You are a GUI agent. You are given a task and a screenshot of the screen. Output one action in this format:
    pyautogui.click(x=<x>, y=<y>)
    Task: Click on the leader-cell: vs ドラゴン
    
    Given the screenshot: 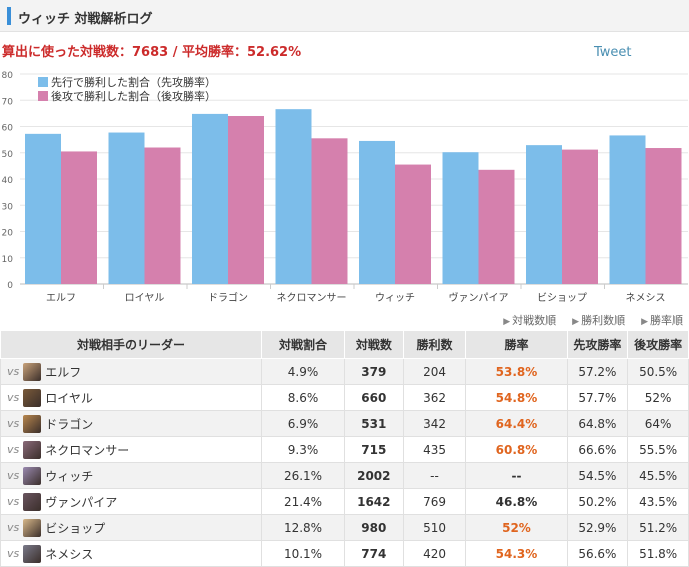 What is the action you would take?
    pyautogui.click(x=131, y=423)
    